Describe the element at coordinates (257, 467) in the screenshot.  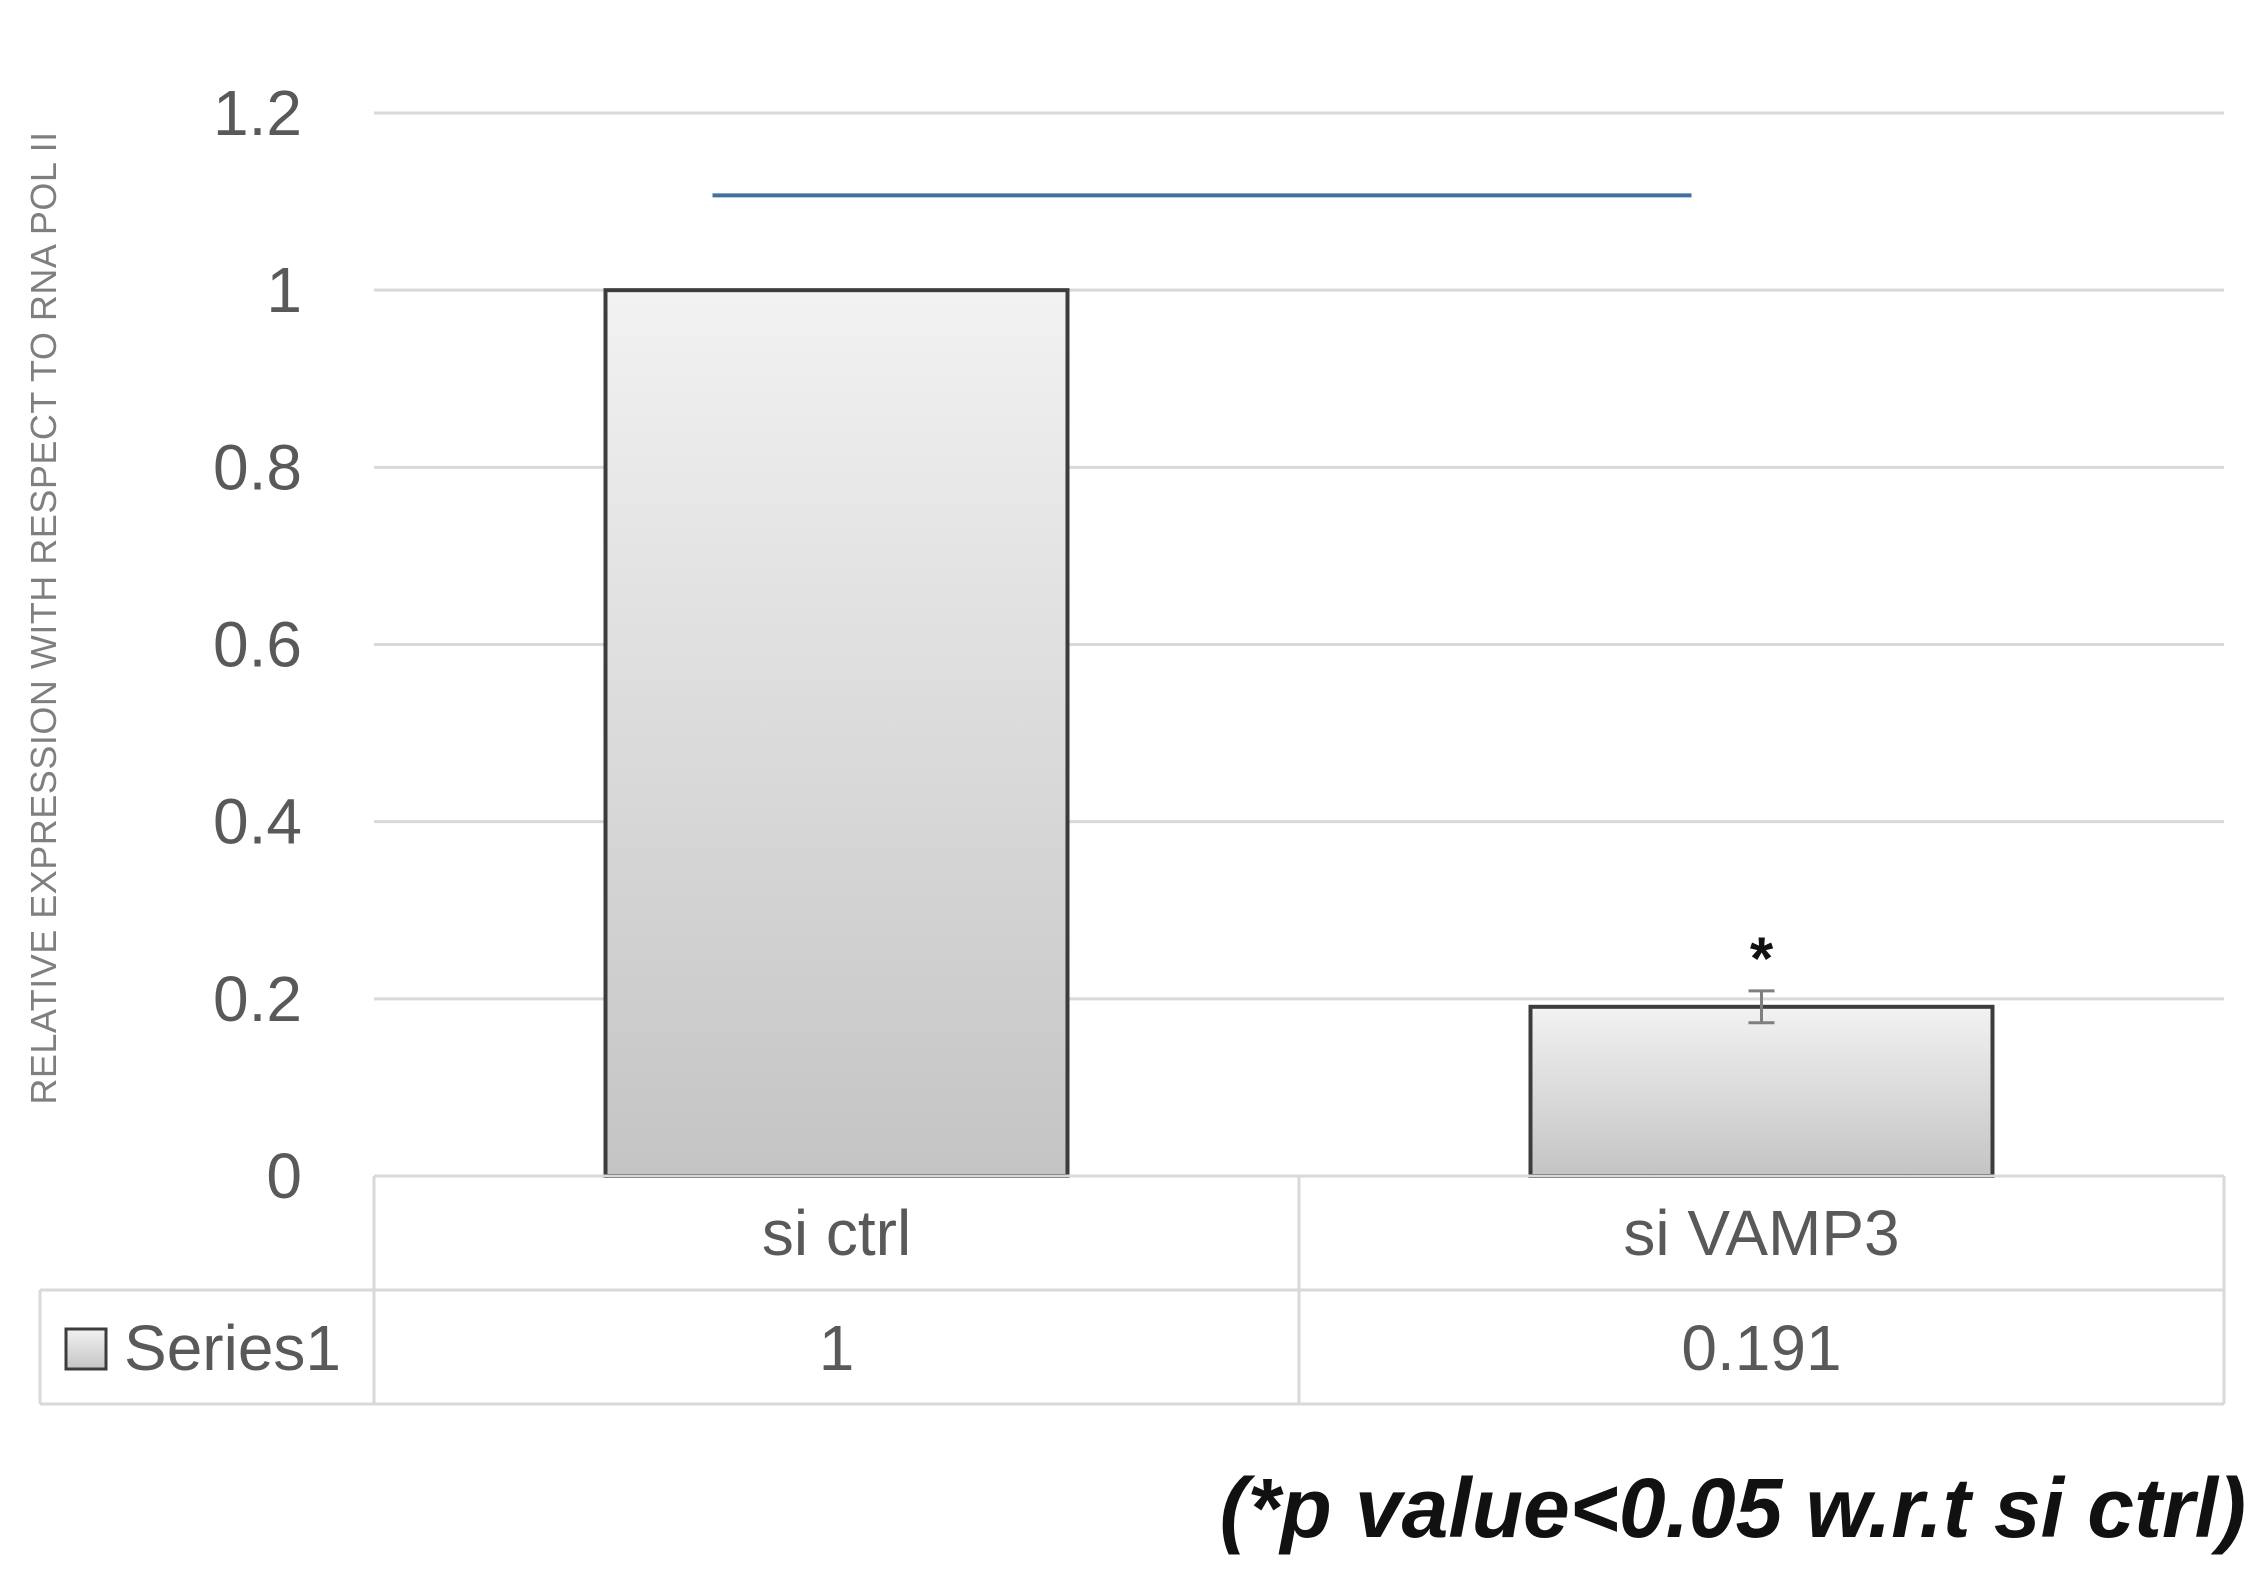
I see `y-tick-label: 0.8` at that location.